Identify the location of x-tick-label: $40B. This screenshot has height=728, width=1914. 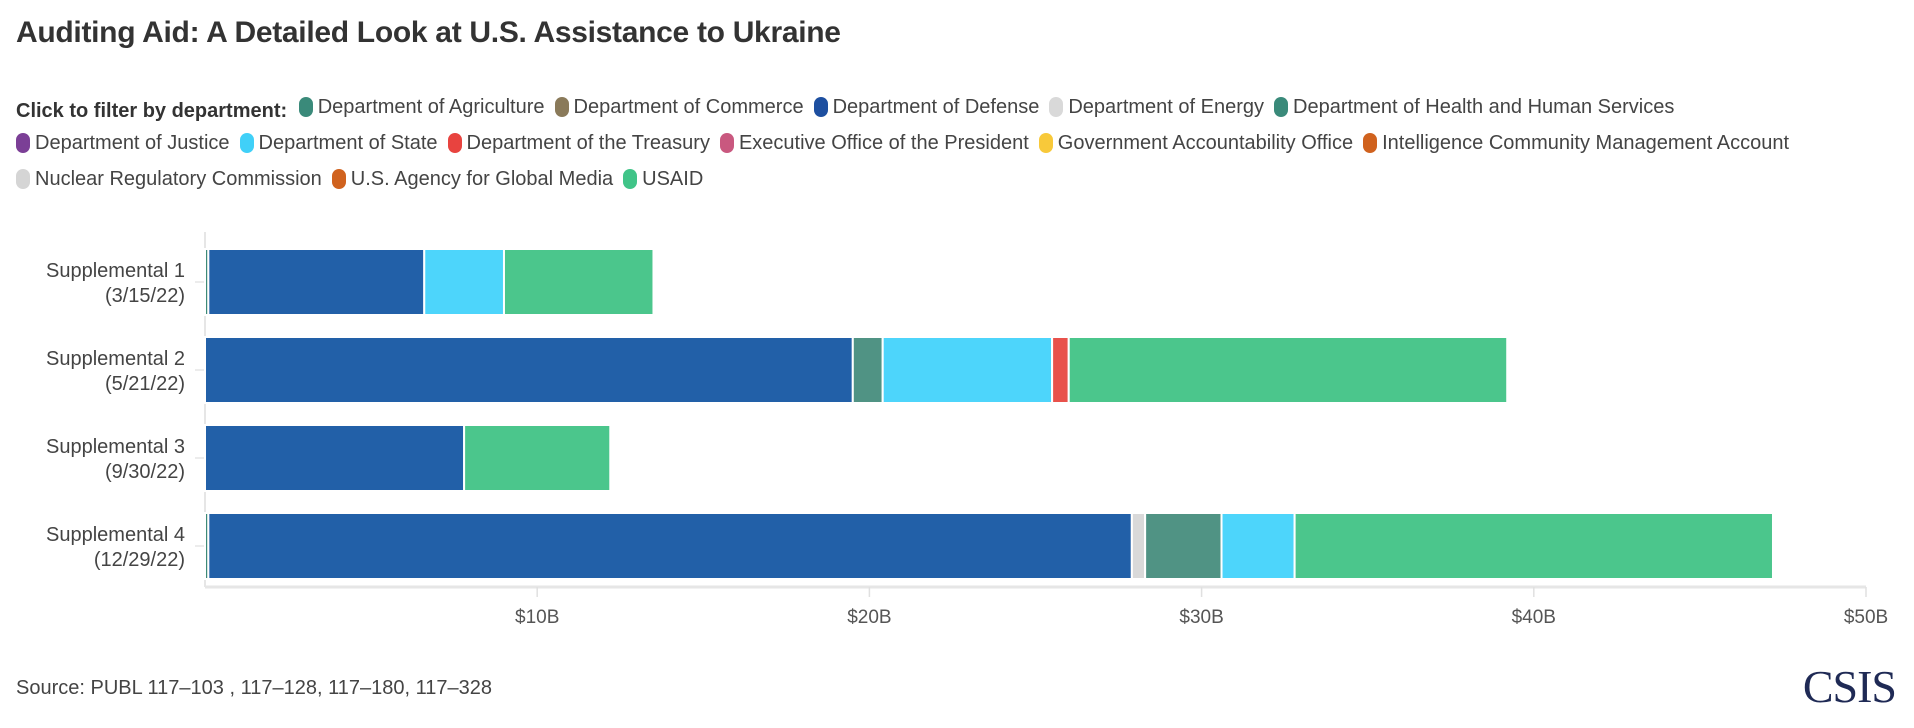
(1534, 617).